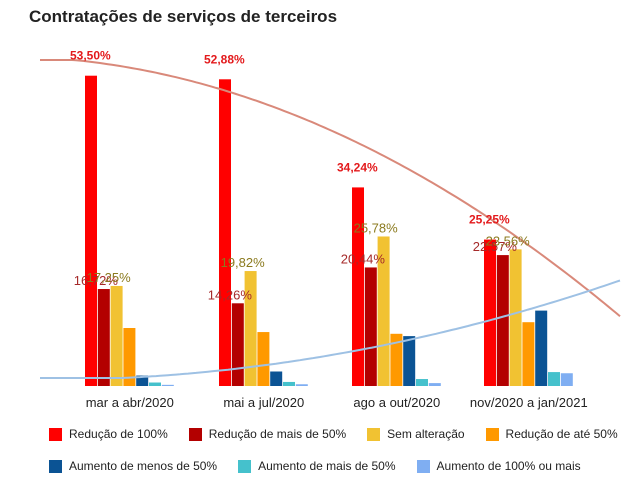 This screenshot has height=490, width=644. Describe the element at coordinates (426, 434) in the screenshot. I see `legend-label: Sem alteração` at that location.